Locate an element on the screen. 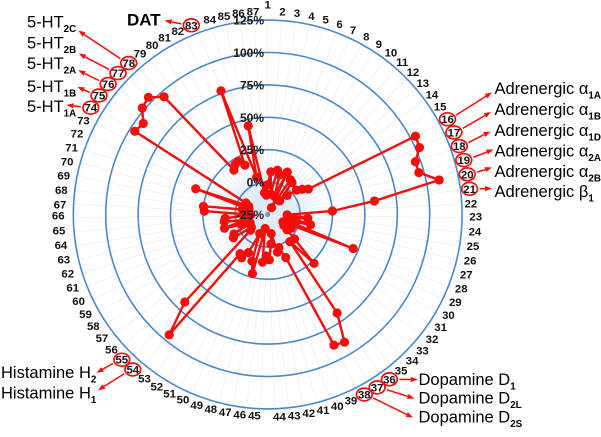 Image resolution: width=601 pixels, height=437 pixels. svg-text: 28 is located at coordinates (461, 289).